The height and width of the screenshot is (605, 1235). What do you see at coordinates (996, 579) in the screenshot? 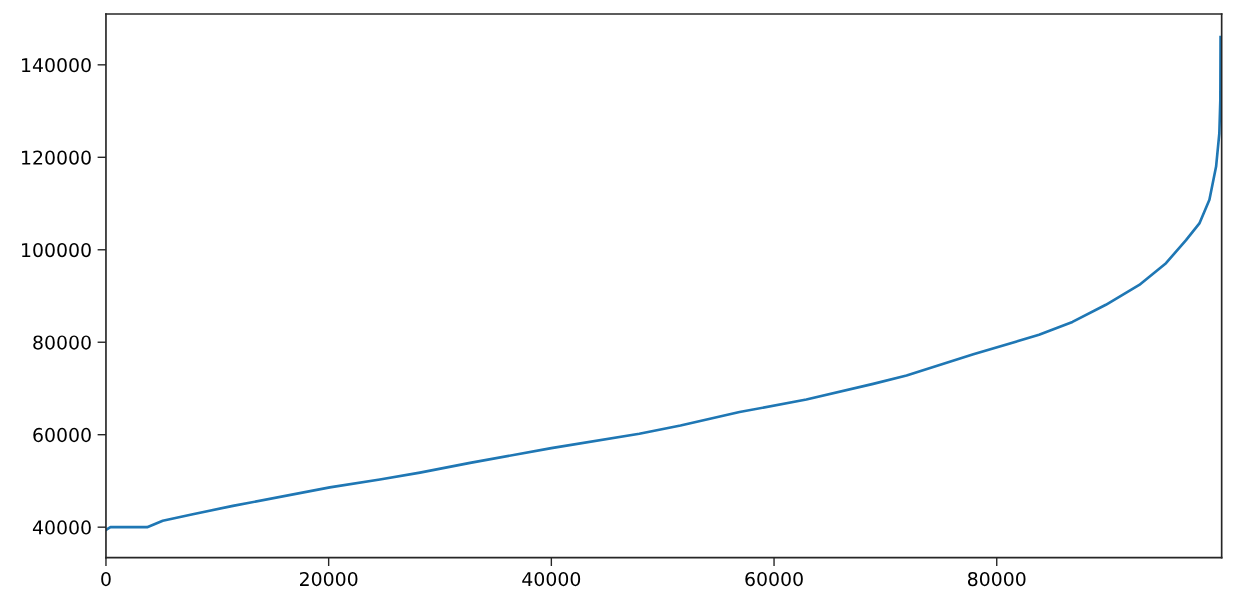
I see `x-tick-label: 80000` at bounding box center [996, 579].